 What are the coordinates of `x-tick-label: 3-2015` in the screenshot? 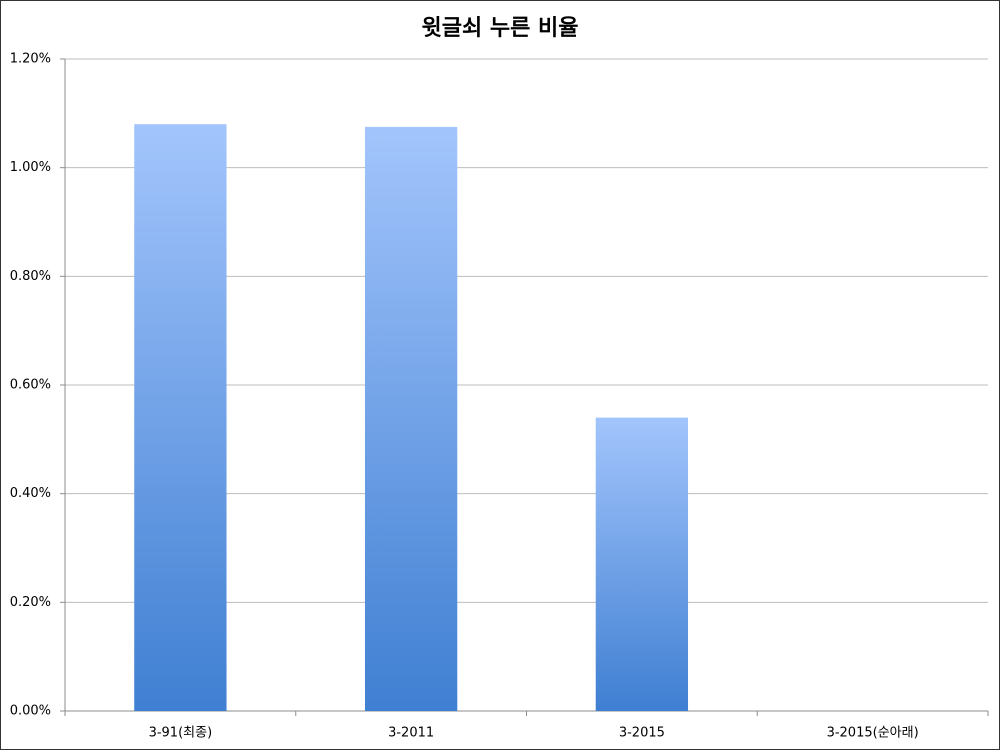 It's located at (642, 733).